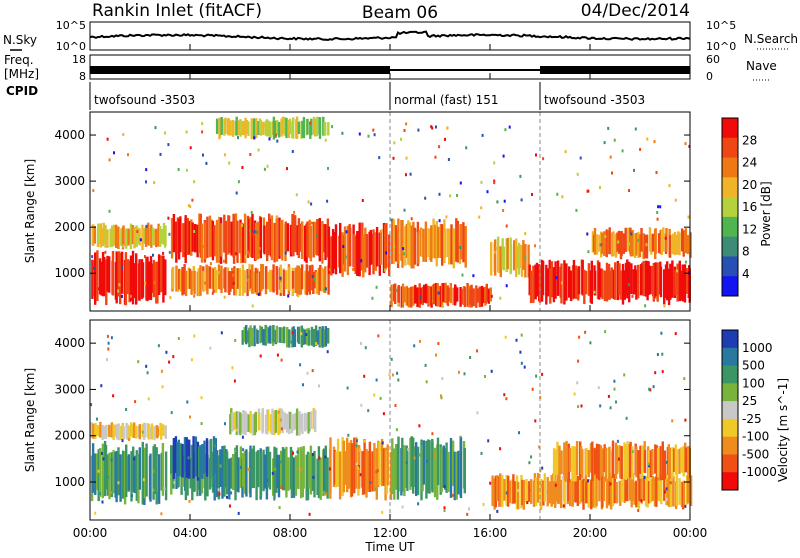 The height and width of the screenshot is (558, 800). What do you see at coordinates (761, 66) in the screenshot?
I see `nave-label: Nave` at bounding box center [761, 66].